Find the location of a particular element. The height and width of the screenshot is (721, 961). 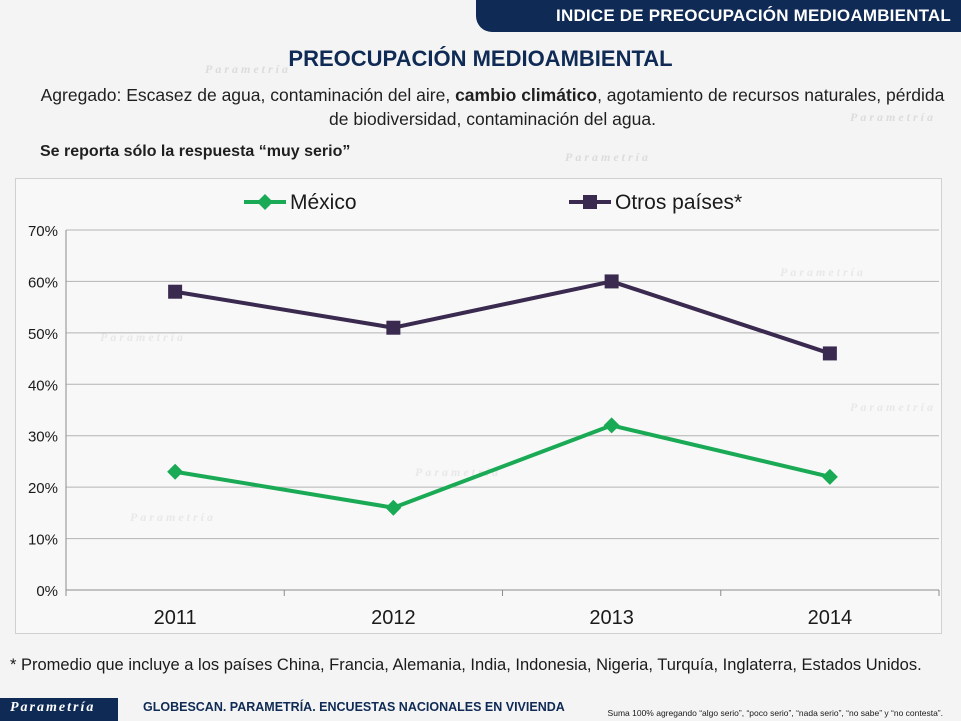

x-tick-label: 2012 is located at coordinates (393, 618).